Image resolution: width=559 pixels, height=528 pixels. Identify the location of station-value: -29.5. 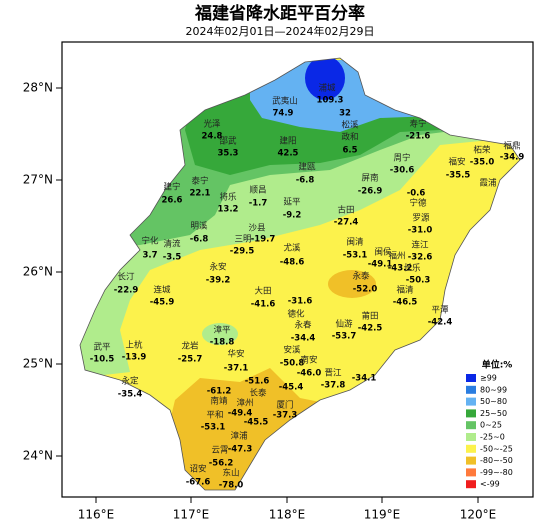
(242, 252).